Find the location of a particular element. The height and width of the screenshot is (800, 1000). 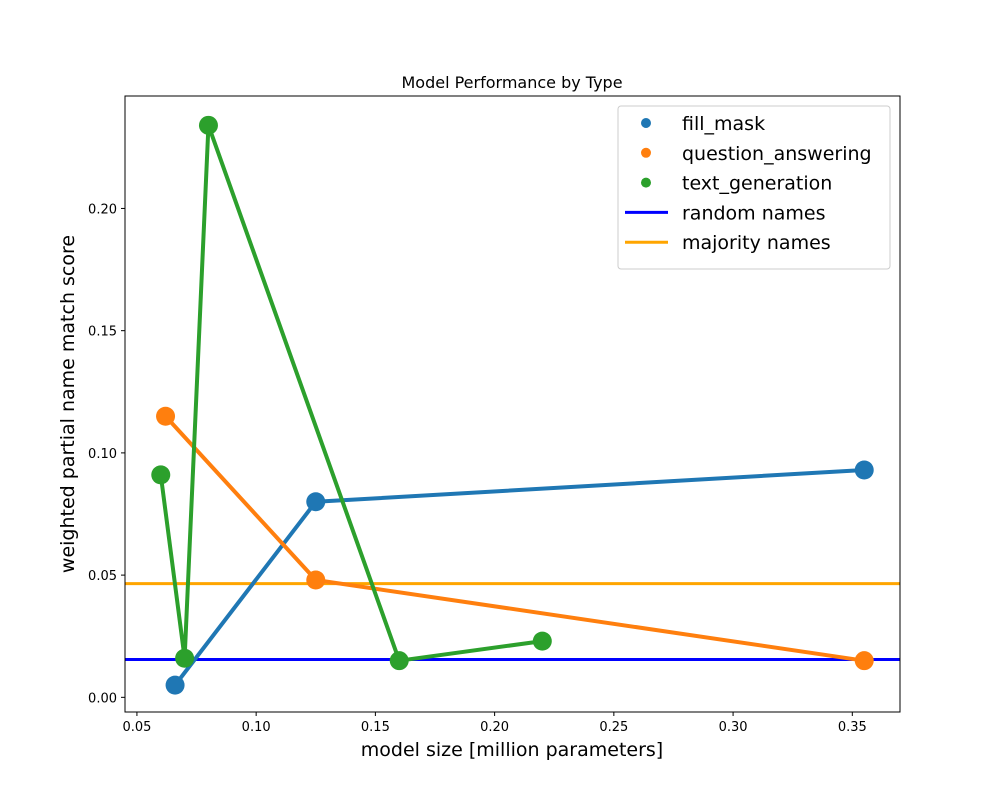

legend-label-question_answering: question_answering is located at coordinates (777, 154).